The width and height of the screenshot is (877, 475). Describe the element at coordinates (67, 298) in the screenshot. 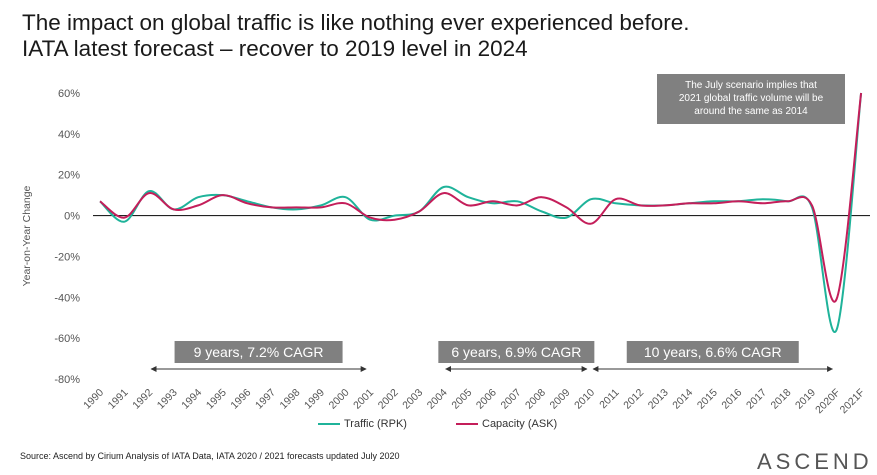

I see `y-tick-label: -40%` at that location.